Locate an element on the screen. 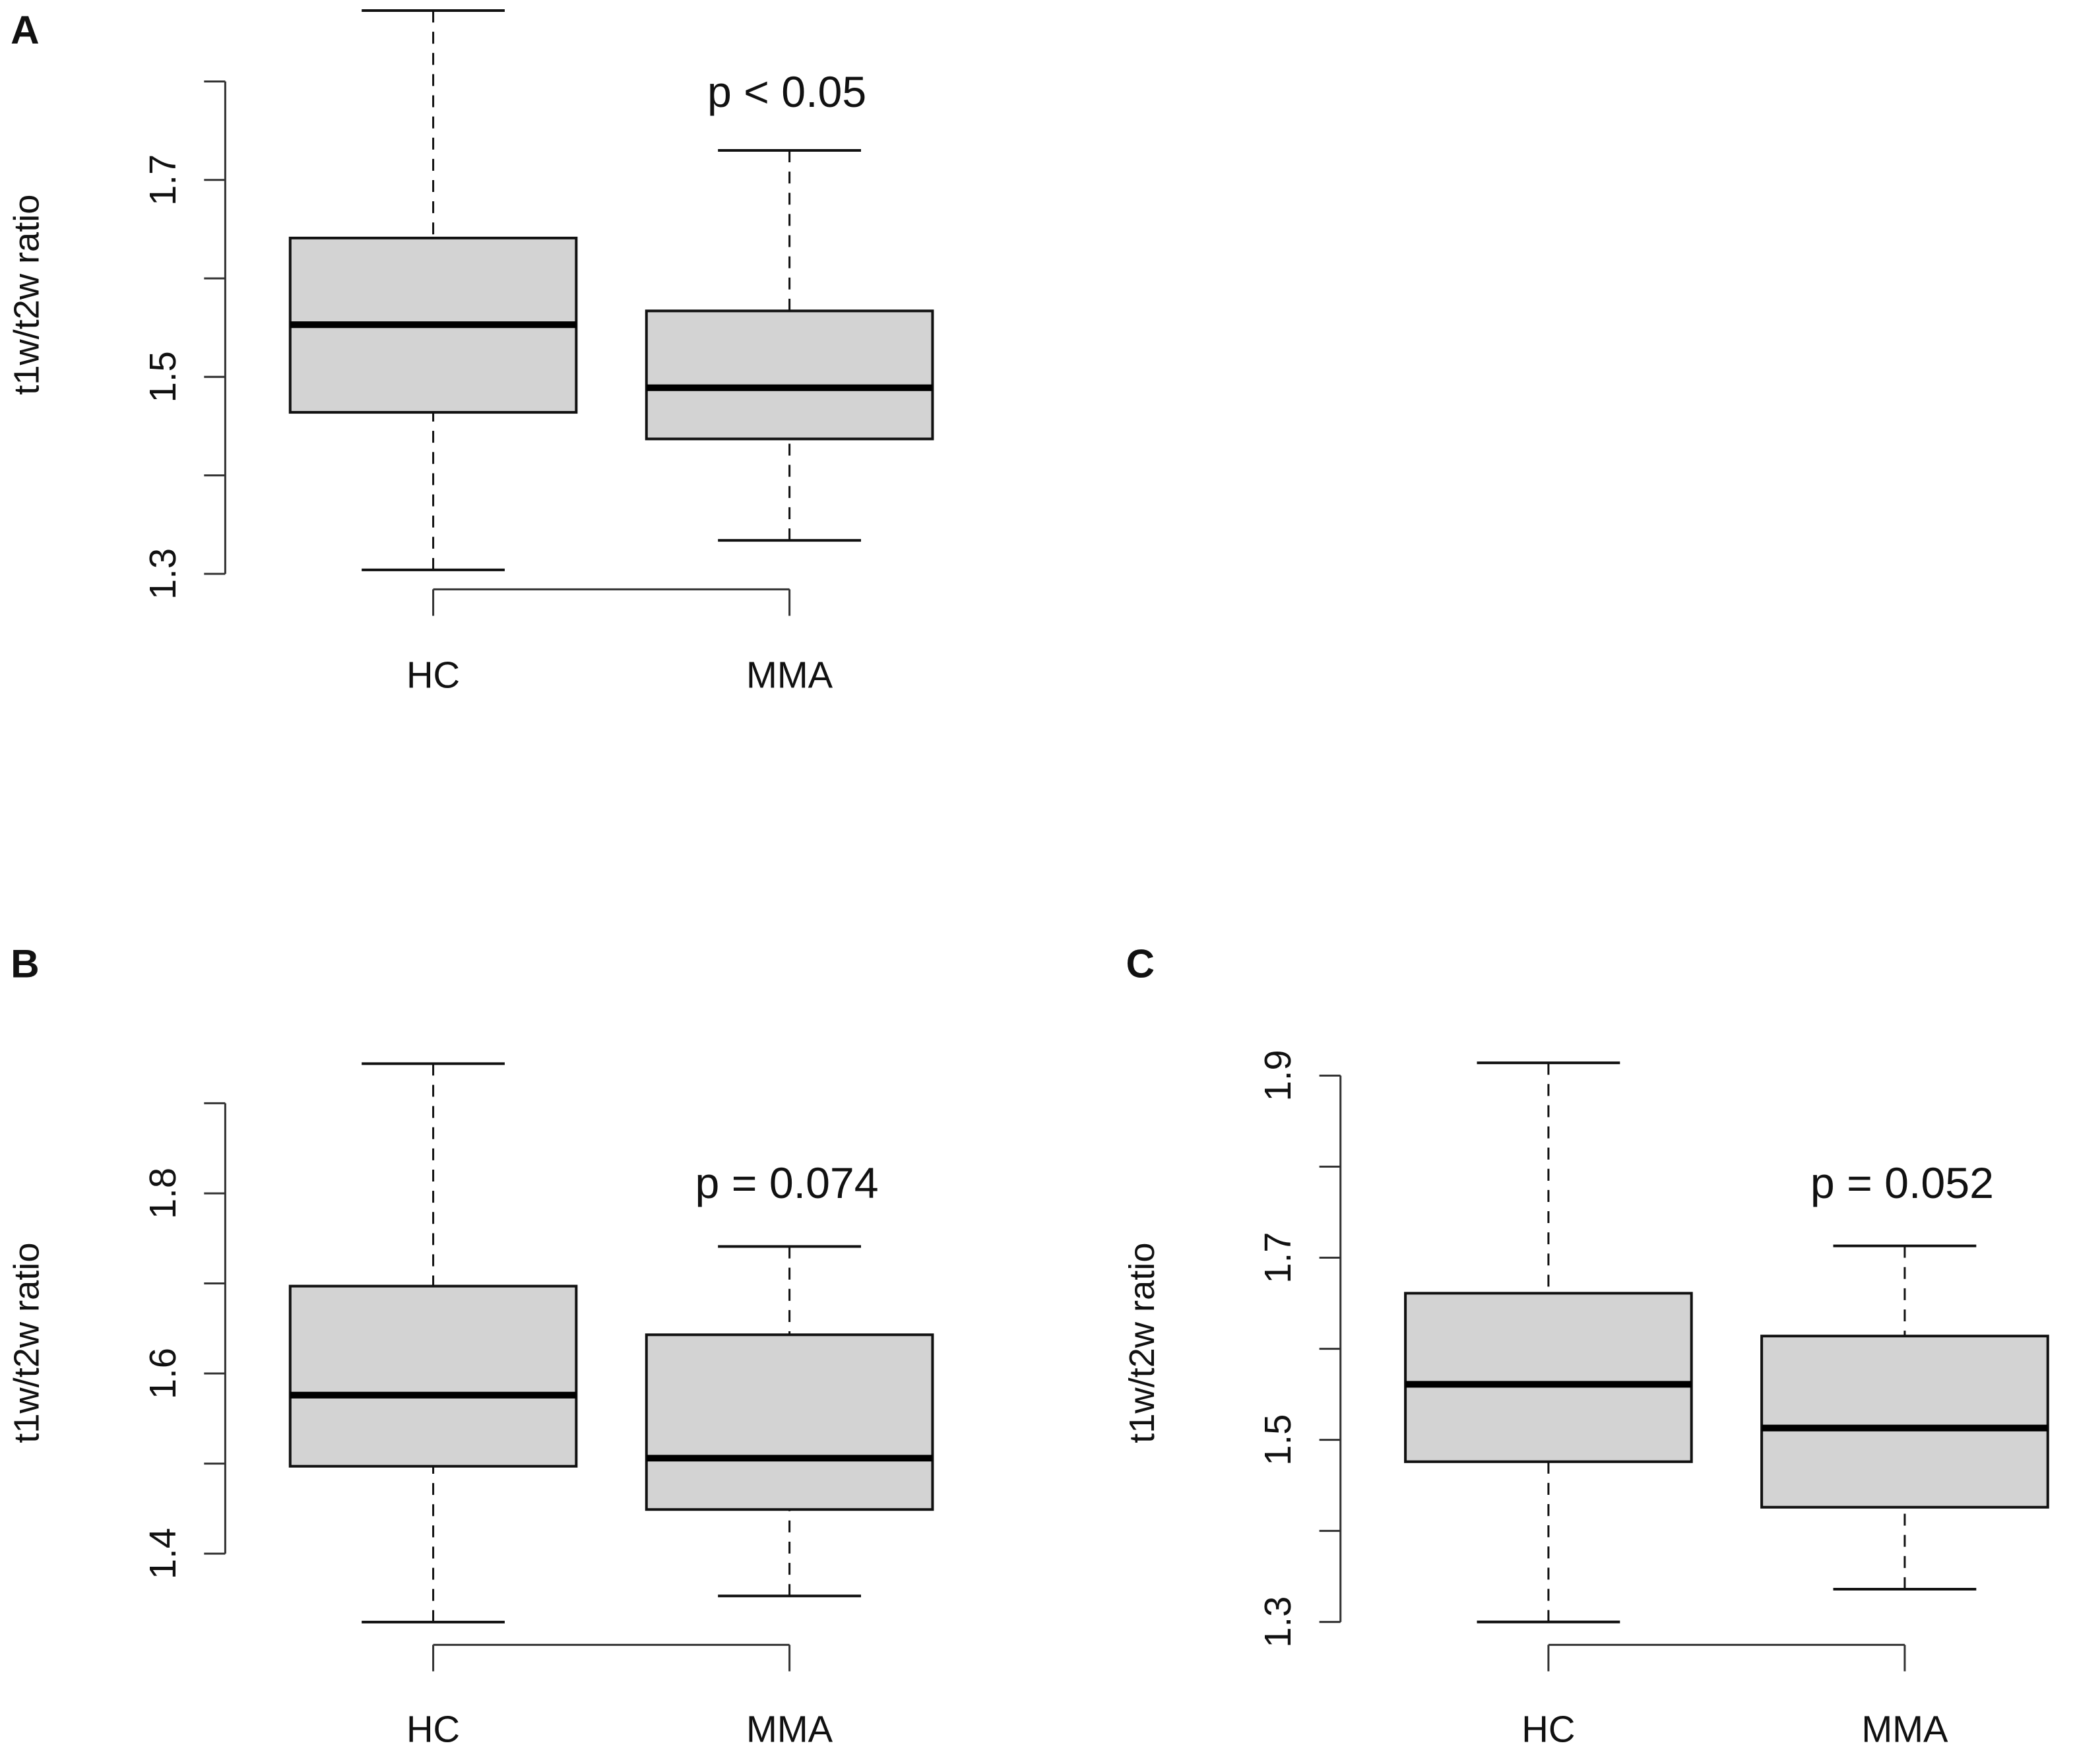 This screenshot has width=2077, height=1764. y-tick-label: 1.9 is located at coordinates (1277, 1075).